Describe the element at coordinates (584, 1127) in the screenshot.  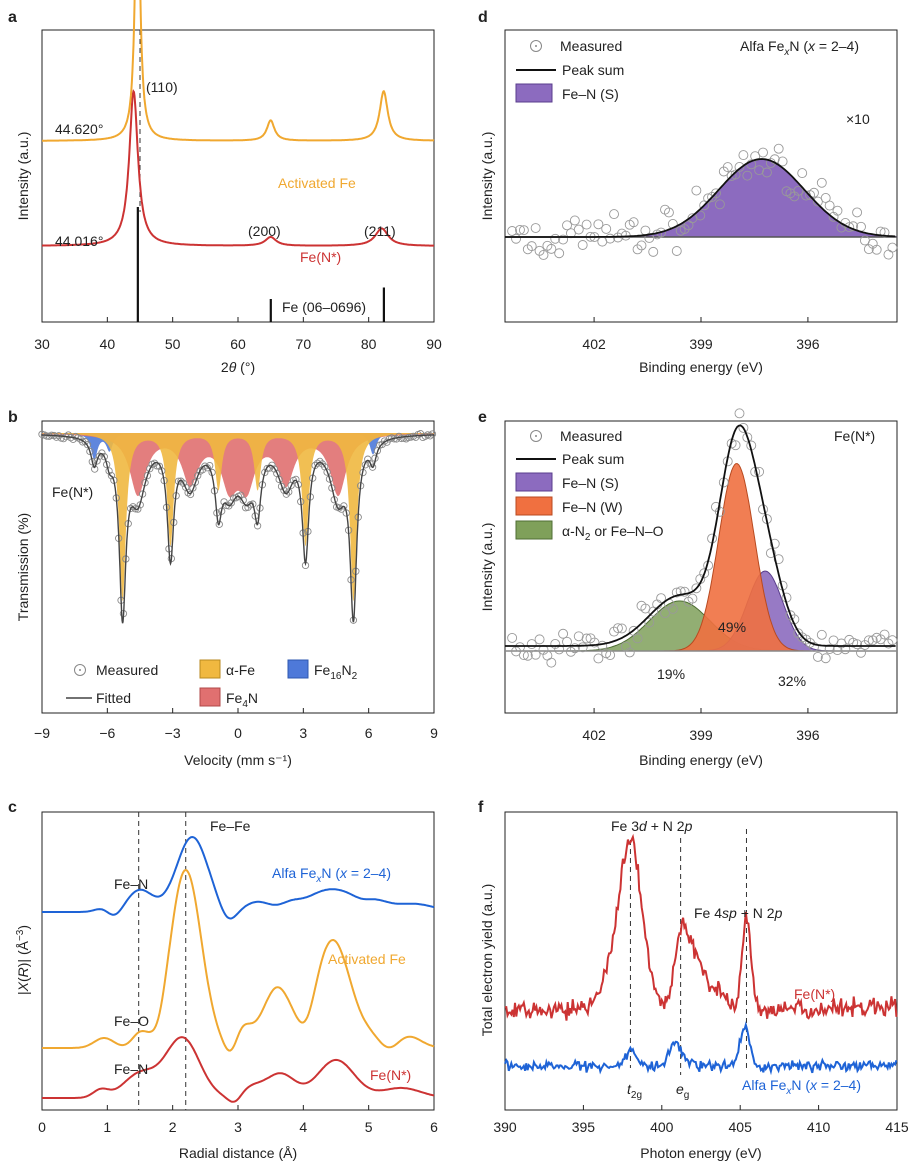
I see `x-tick-label: 395` at that location.